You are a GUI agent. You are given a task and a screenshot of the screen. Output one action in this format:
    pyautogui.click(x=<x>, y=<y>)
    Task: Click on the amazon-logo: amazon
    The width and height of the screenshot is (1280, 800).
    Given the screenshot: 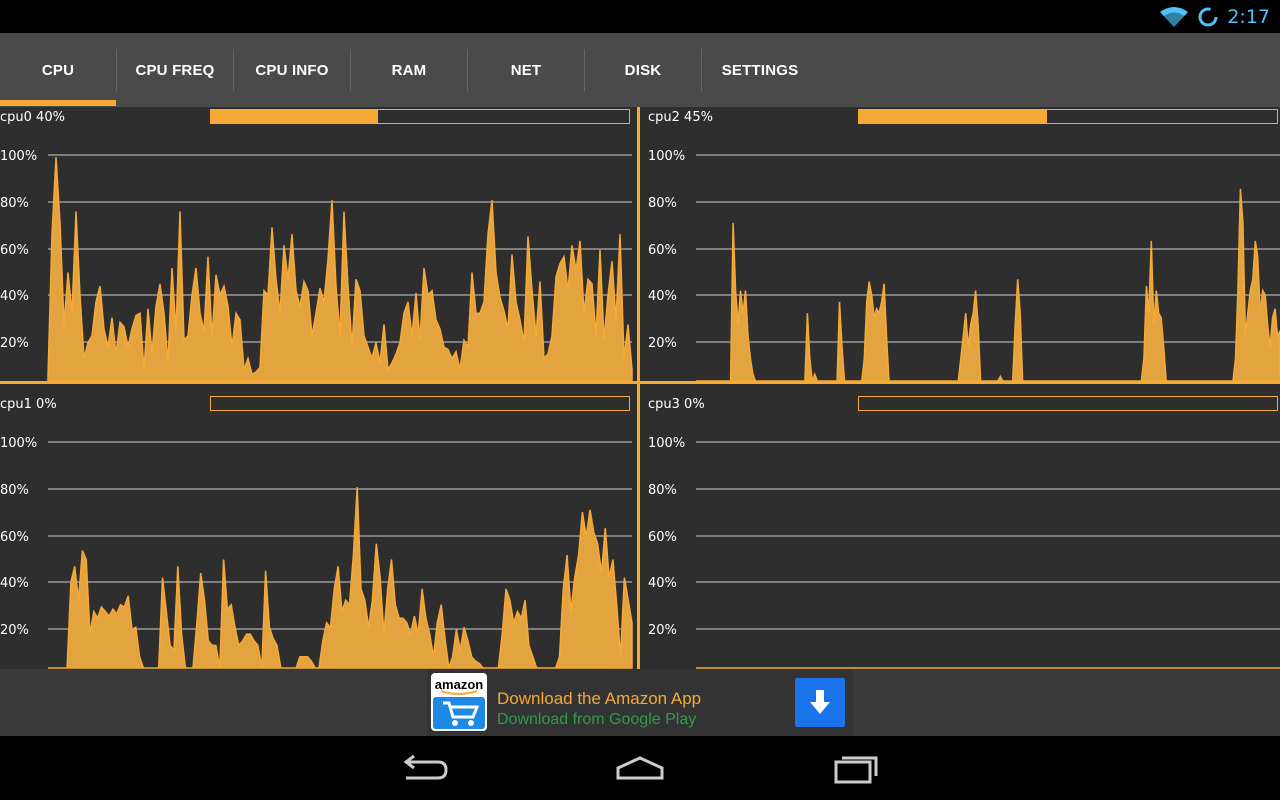 What is the action you would take?
    pyautogui.click(x=459, y=702)
    